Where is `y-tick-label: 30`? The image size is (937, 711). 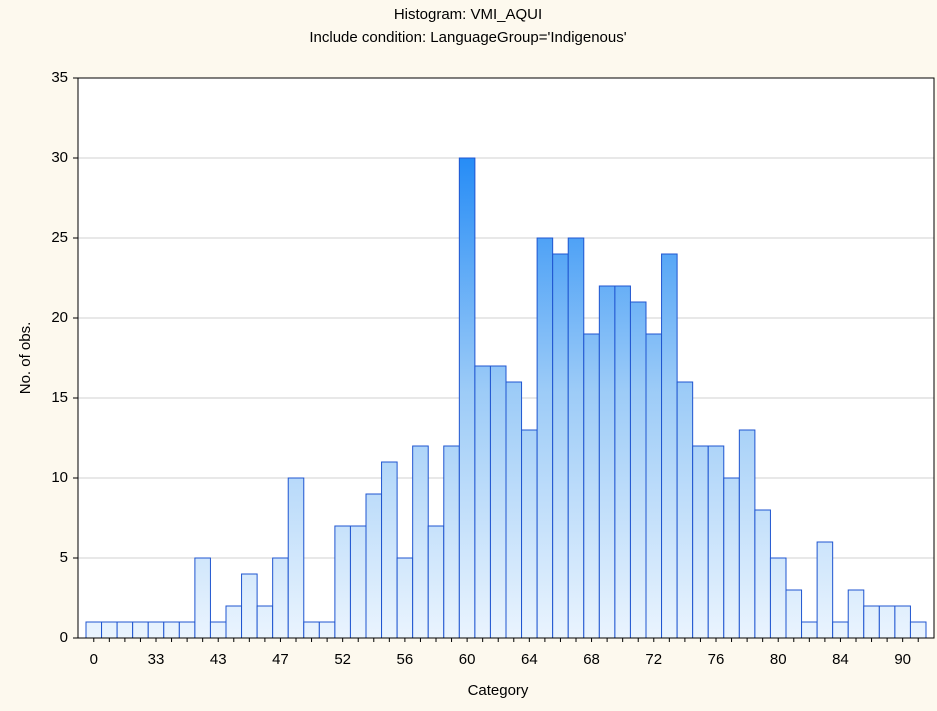 y-tick-label: 30 is located at coordinates (59, 157).